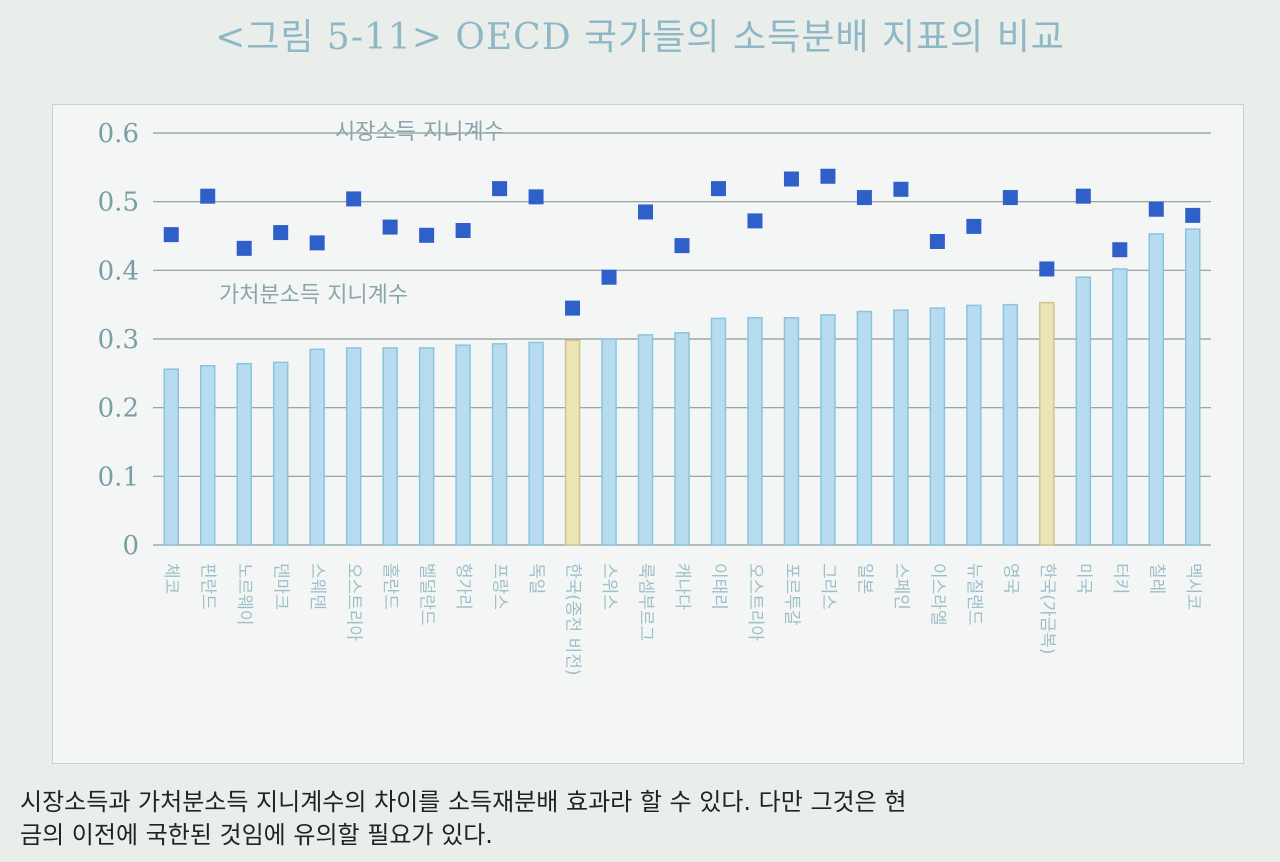 The width and height of the screenshot is (1280, 862). What do you see at coordinates (130, 546) in the screenshot?
I see `y-tick-label: 0` at bounding box center [130, 546].